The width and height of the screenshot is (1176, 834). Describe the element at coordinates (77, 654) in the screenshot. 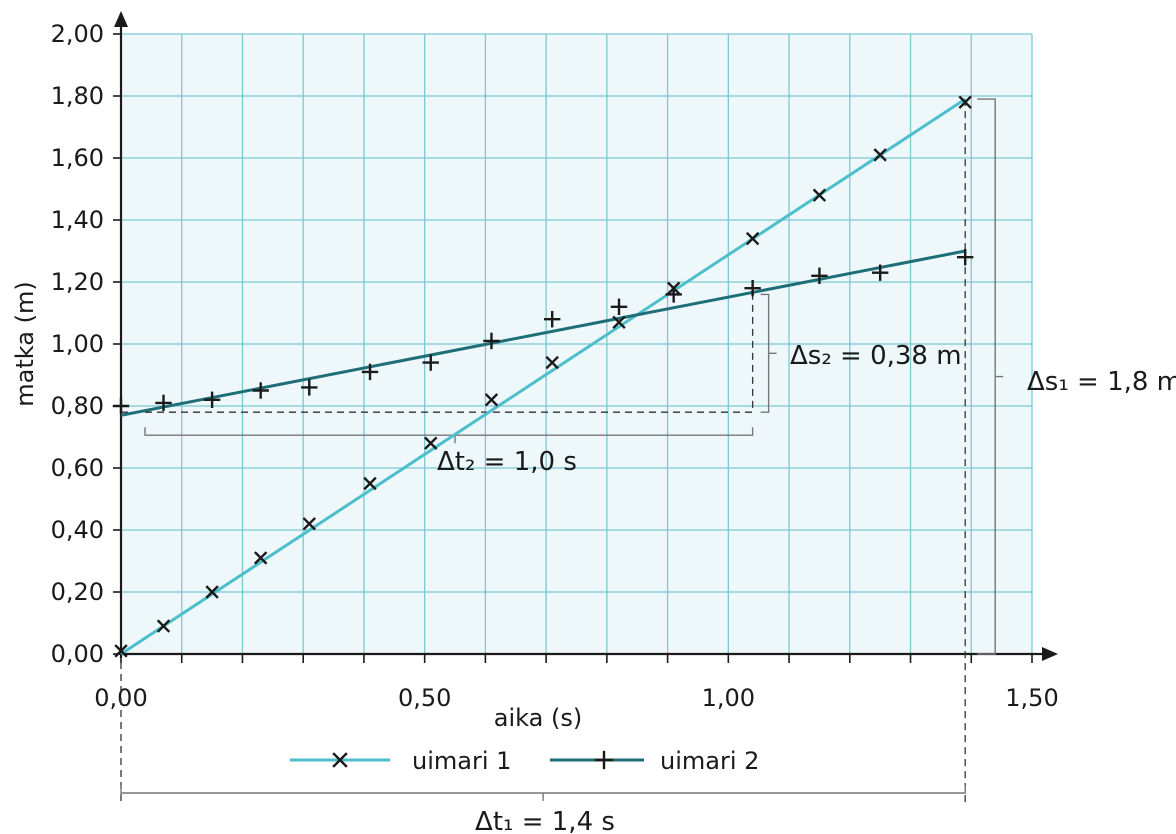

I see `y-tick-label: 0,00` at that location.